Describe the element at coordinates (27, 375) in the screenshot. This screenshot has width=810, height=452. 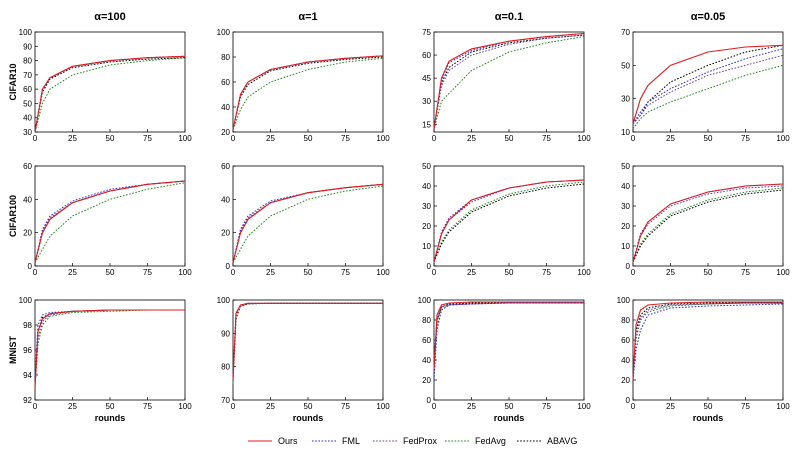
I see `y-tick-label: 94` at that location.